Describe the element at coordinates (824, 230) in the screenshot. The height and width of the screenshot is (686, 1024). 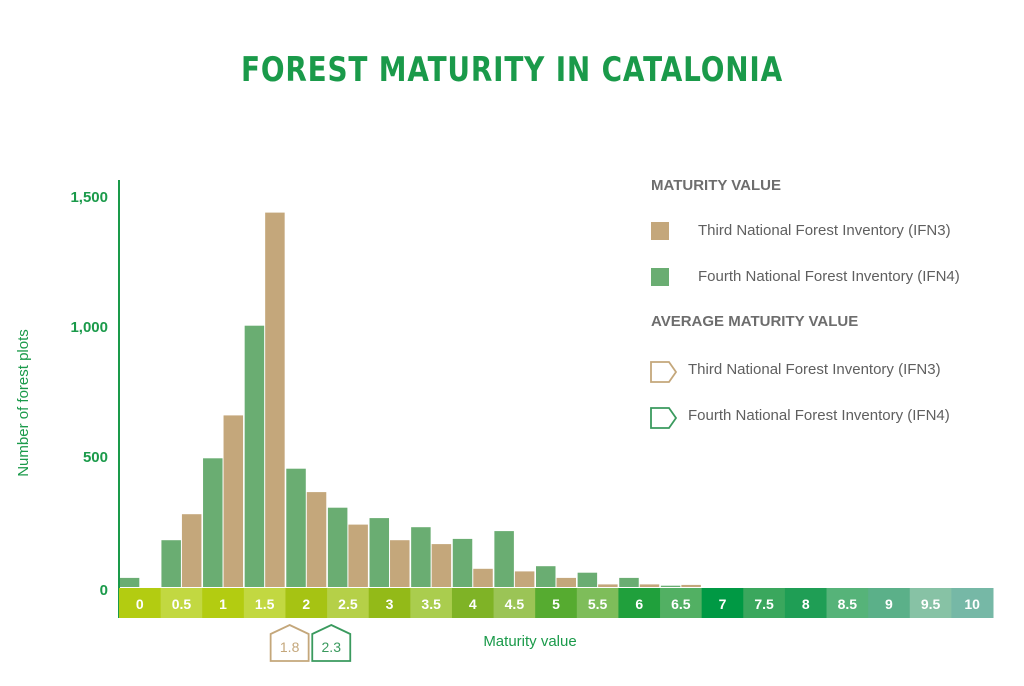
I see `legend-label-ifn3: Third National Forest Inventory (IFN3)` at that location.